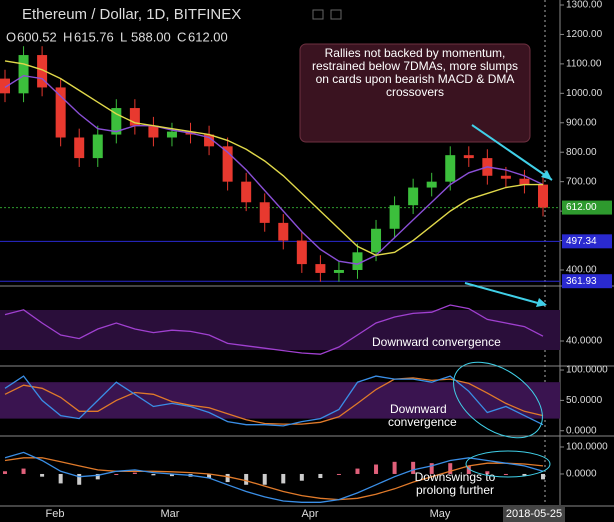 This screenshot has width=614, height=522. I want to click on date-badge-label: 2018-05-25, so click(534, 514).